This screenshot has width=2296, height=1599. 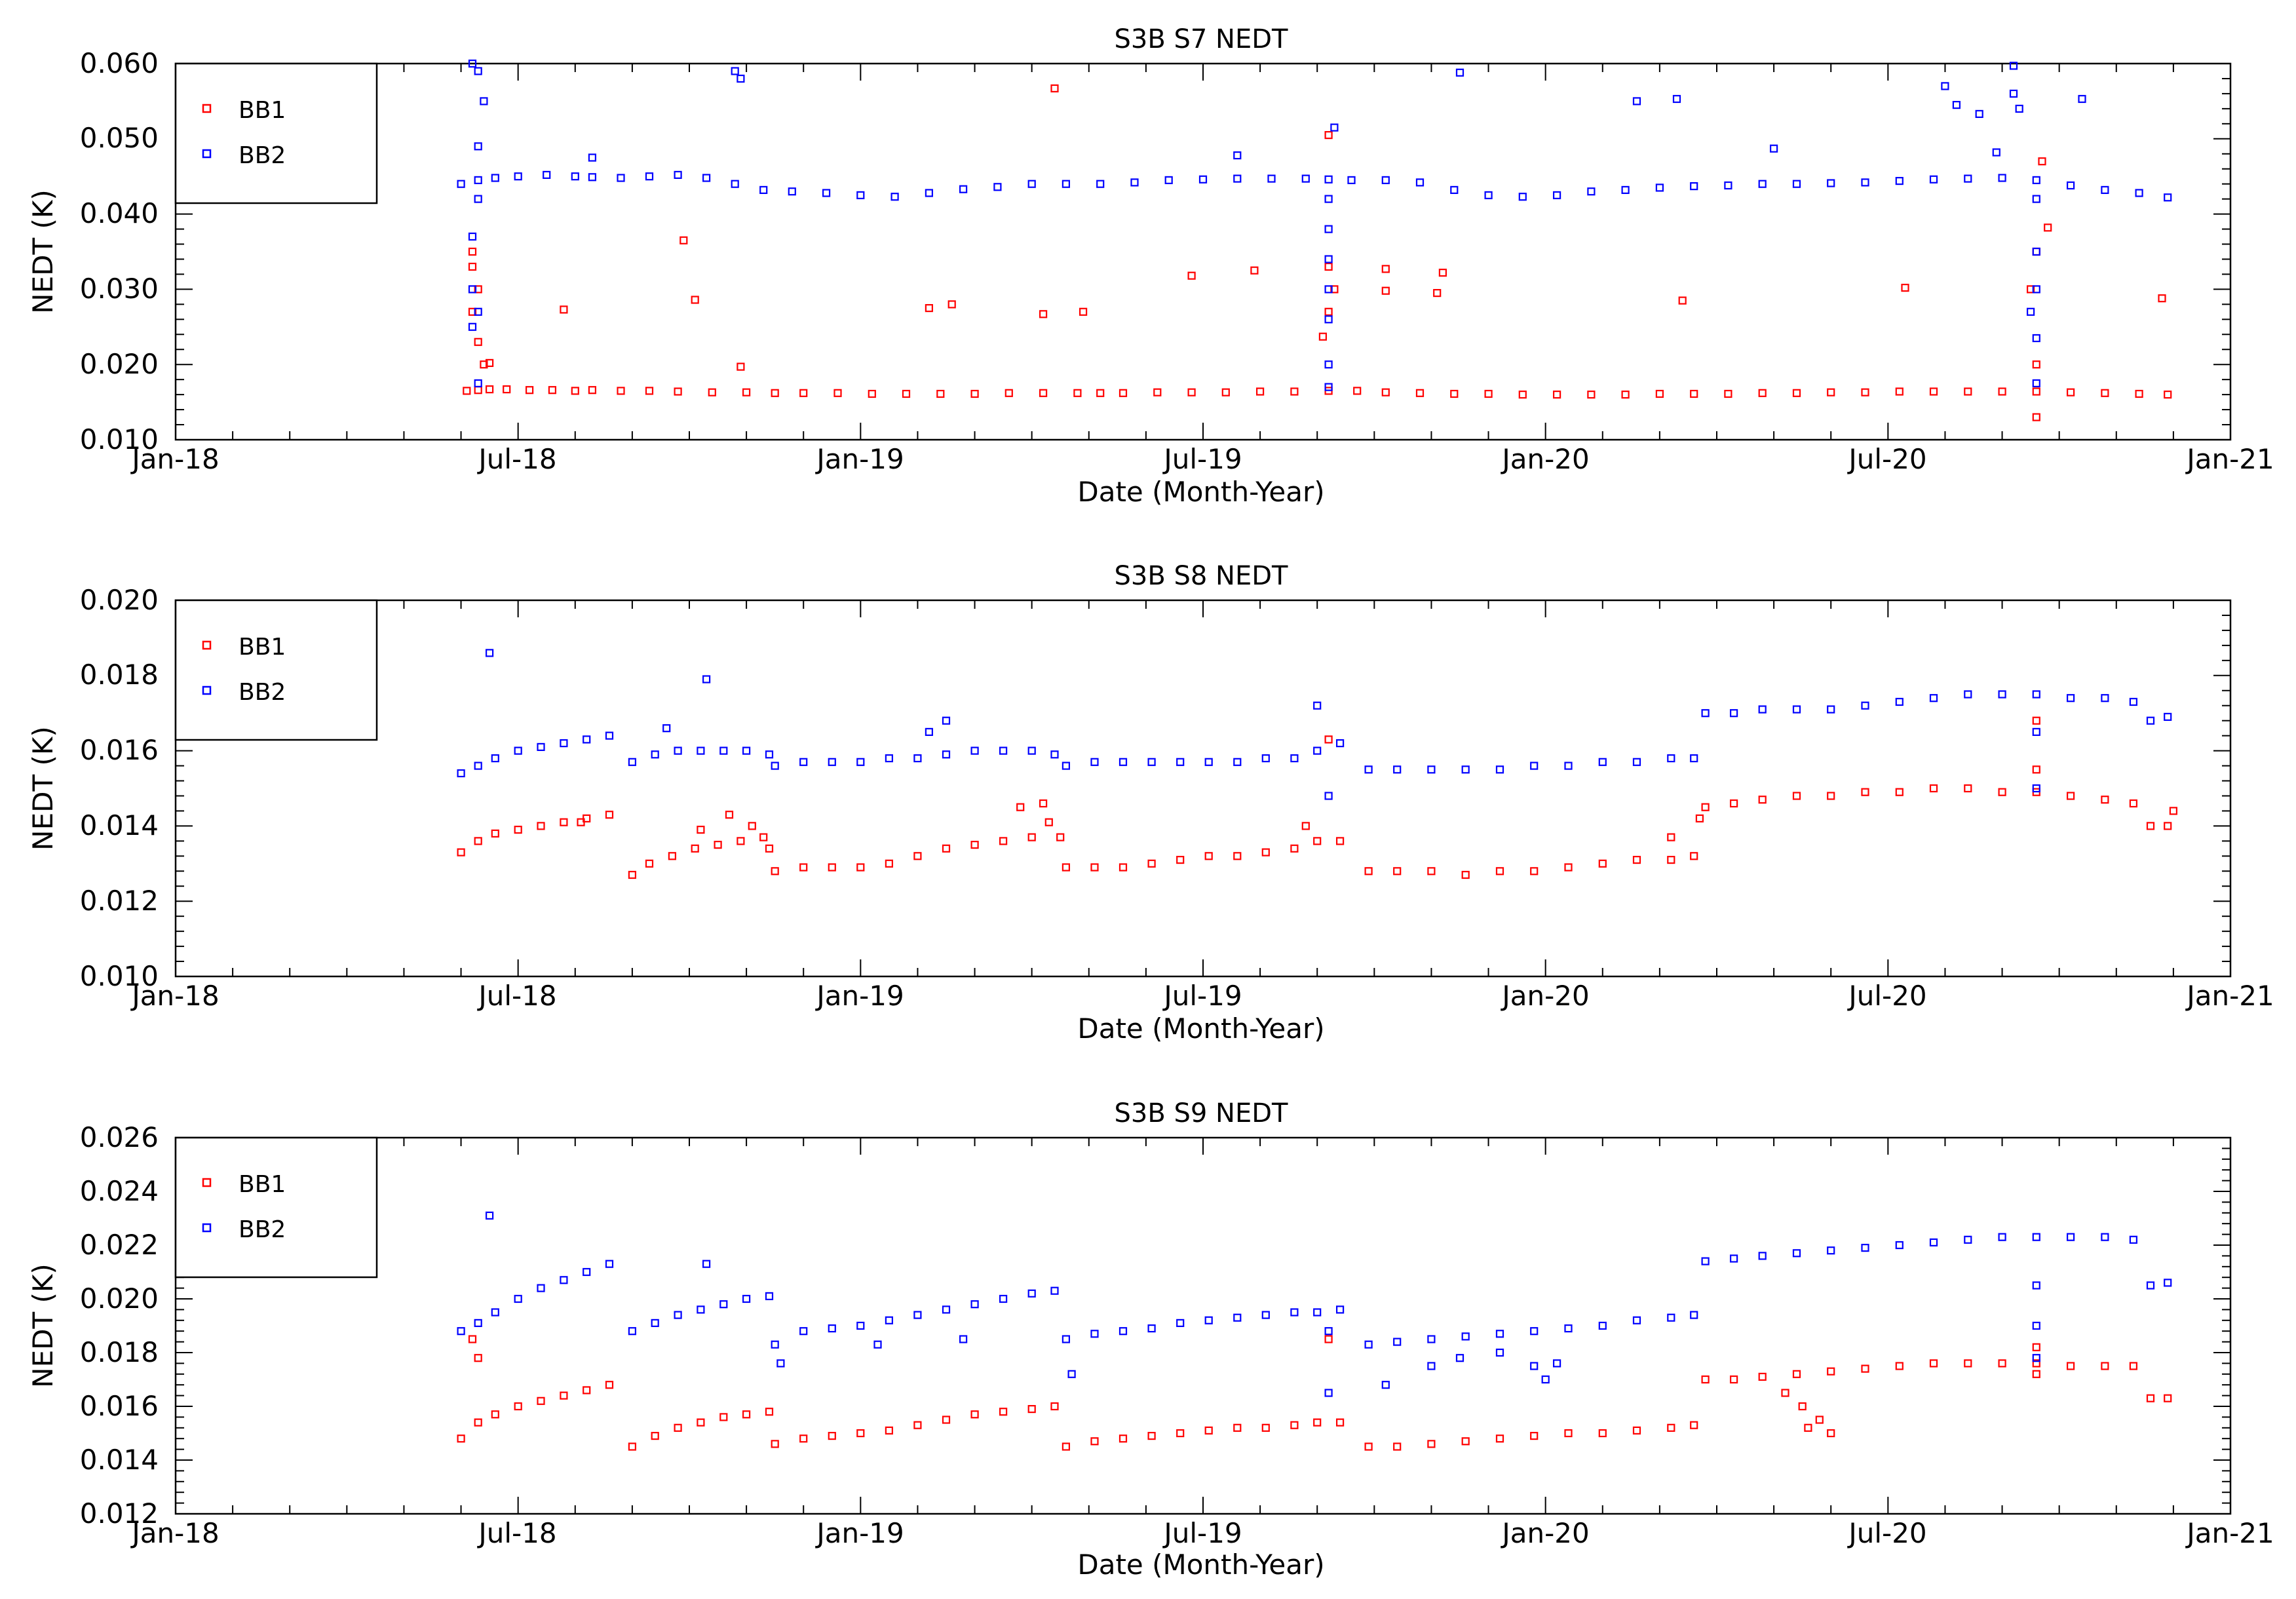 What do you see at coordinates (119, 825) in the screenshot?
I see `y-tick-label: 0.014` at bounding box center [119, 825].